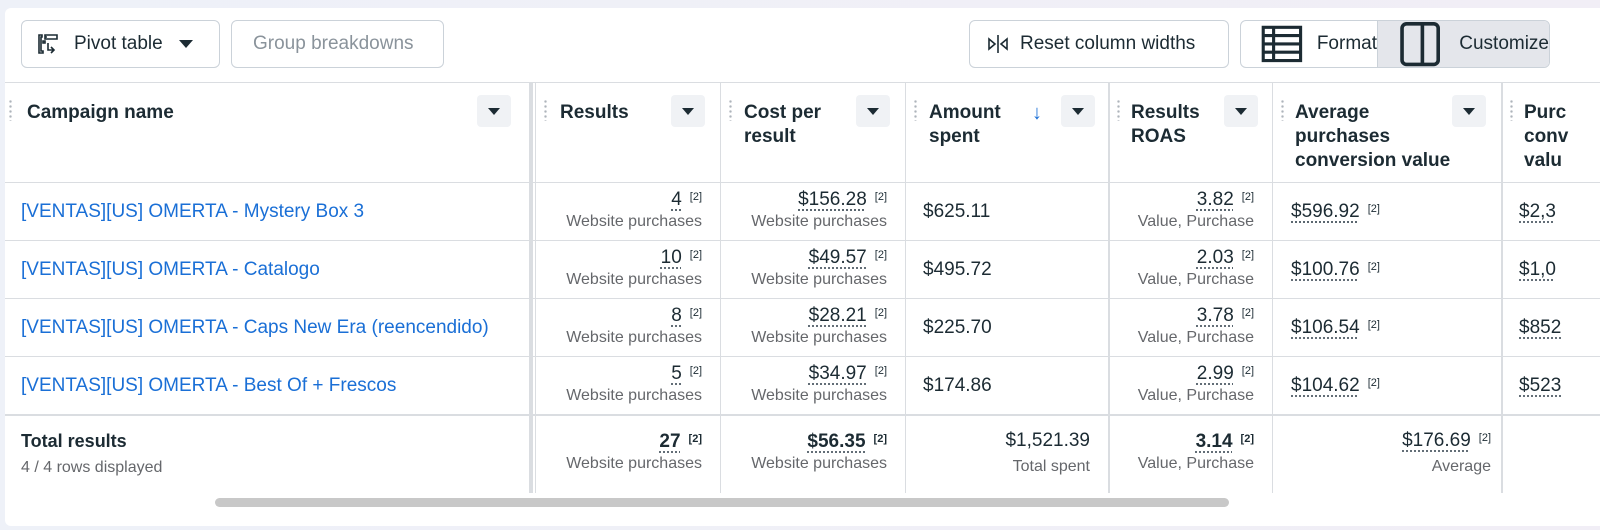  What do you see at coordinates (209, 385) in the screenshot?
I see `campaign-link: [VENTAS][US] OMERTA - Best Of + Frescos` at bounding box center [209, 385].